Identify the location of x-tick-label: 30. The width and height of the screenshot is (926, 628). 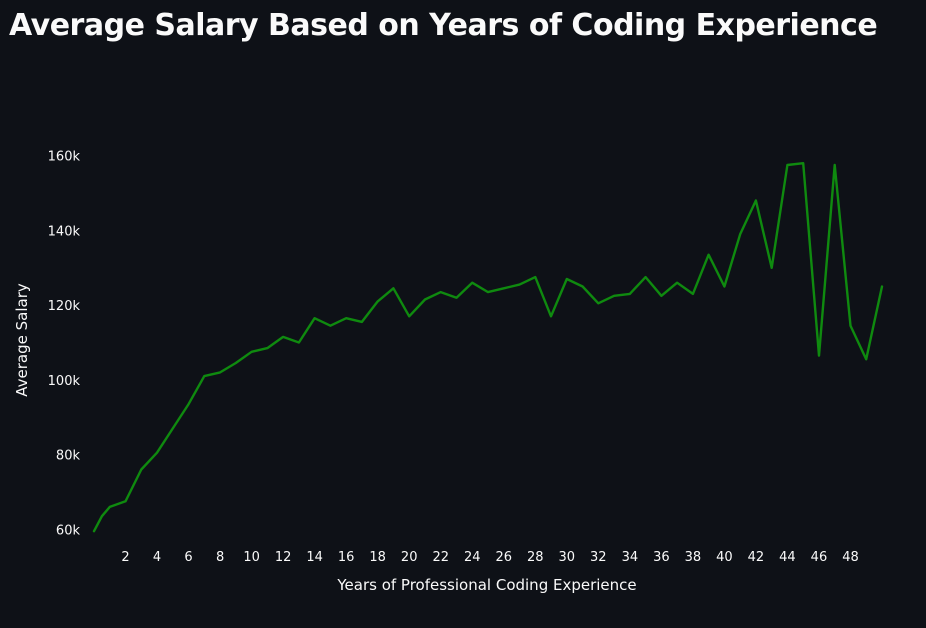
(567, 557).